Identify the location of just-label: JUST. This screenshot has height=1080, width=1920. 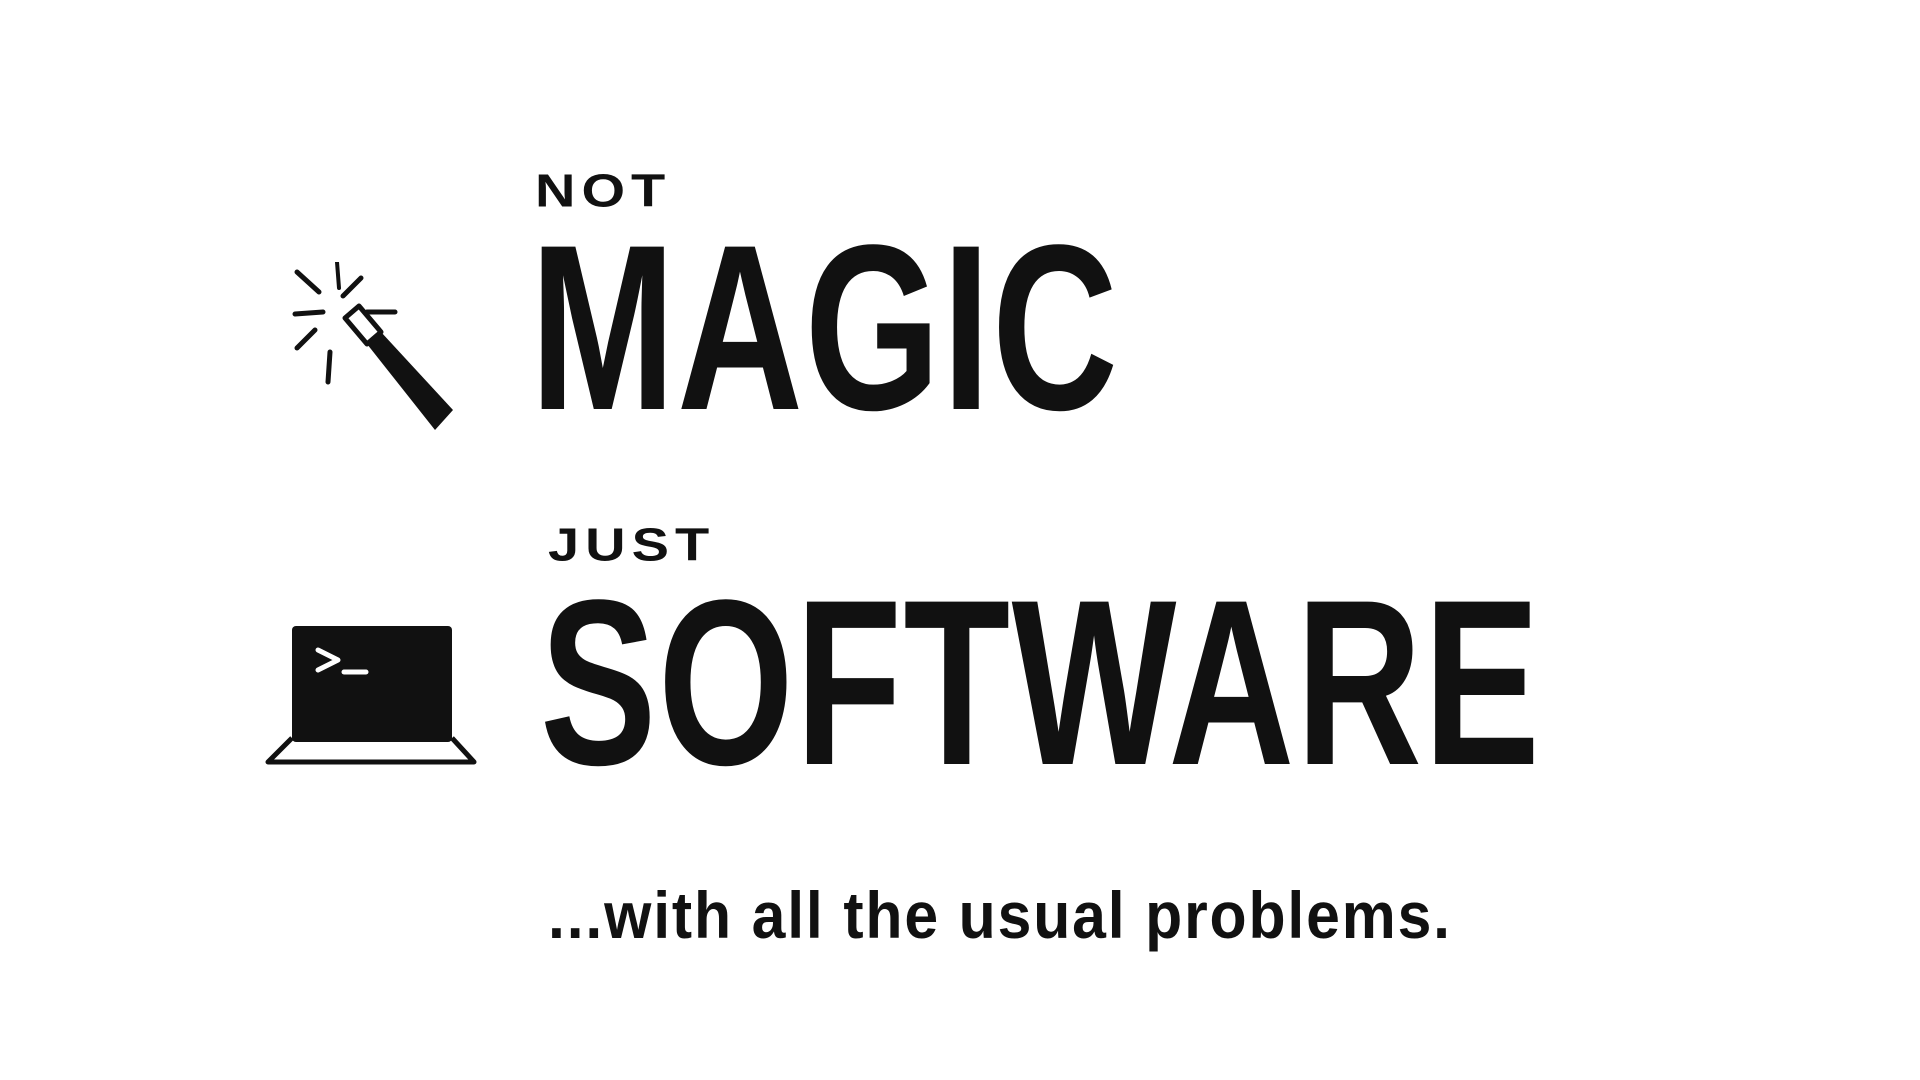
(632, 544).